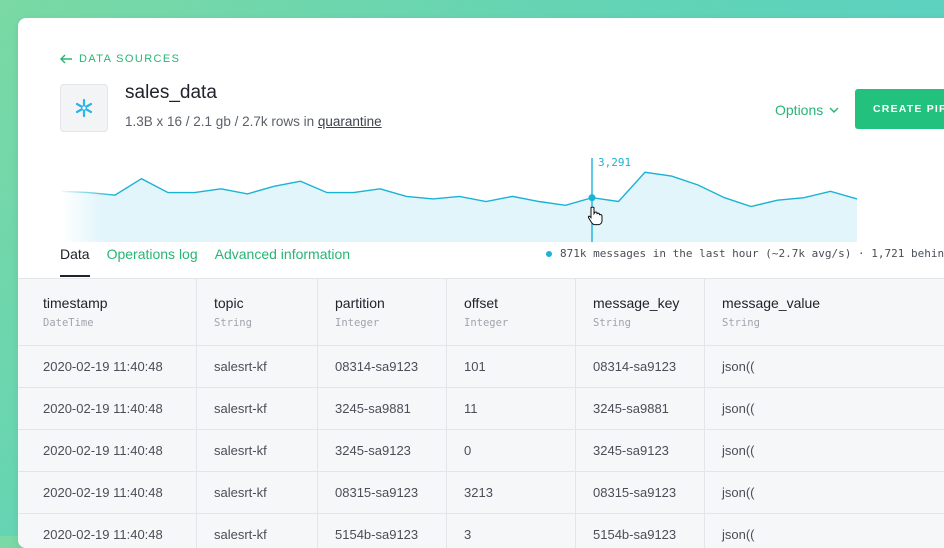 This screenshot has height=548, width=944. Describe the element at coordinates (799, 110) in the screenshot. I see `options-label: Options` at that location.